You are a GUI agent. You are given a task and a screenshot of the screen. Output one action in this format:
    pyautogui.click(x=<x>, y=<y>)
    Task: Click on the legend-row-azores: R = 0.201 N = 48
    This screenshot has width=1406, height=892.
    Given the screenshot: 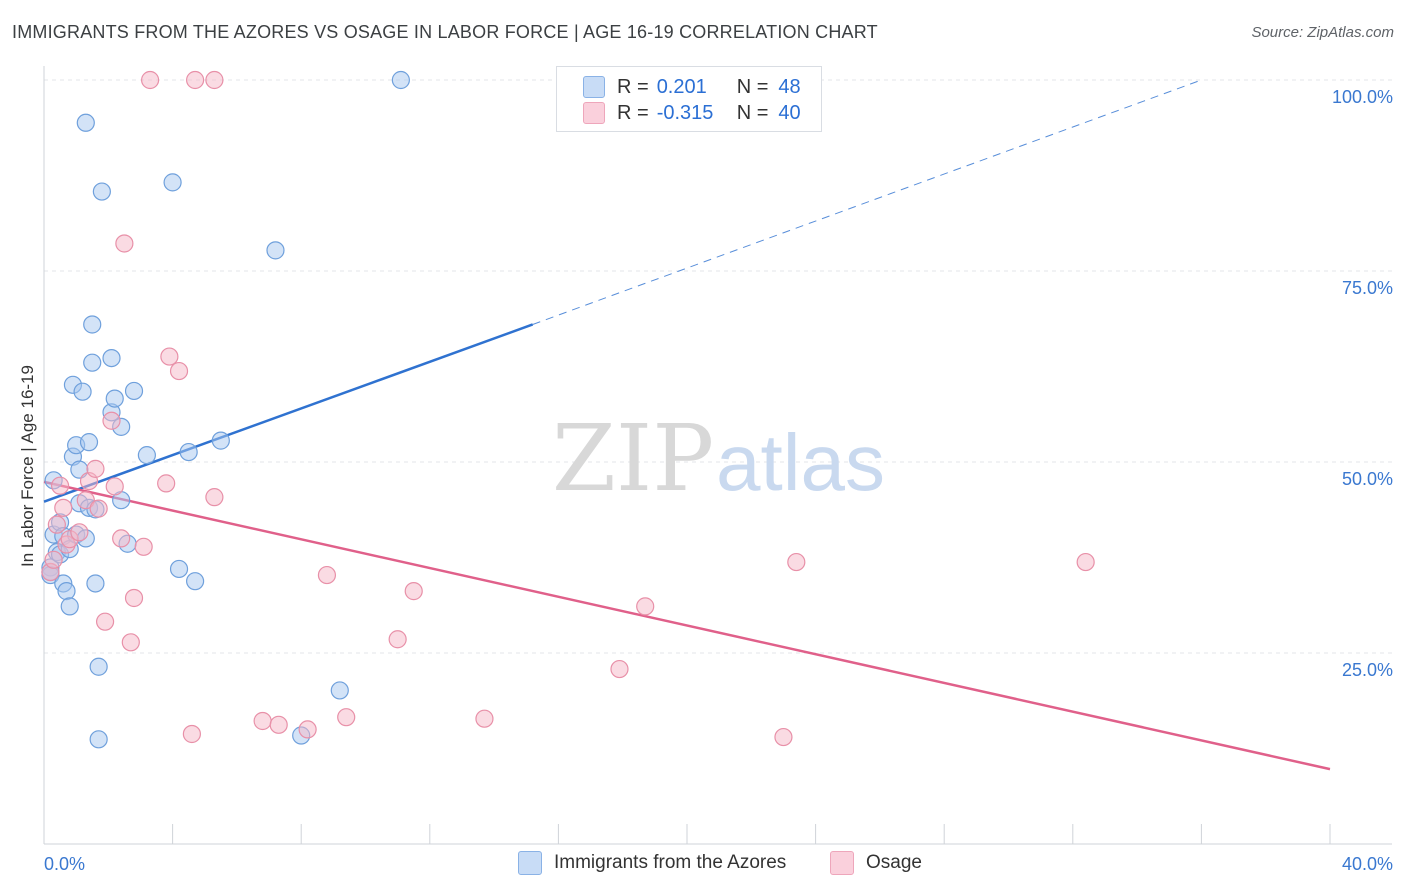 What is the action you would take?
    pyautogui.click(x=692, y=87)
    